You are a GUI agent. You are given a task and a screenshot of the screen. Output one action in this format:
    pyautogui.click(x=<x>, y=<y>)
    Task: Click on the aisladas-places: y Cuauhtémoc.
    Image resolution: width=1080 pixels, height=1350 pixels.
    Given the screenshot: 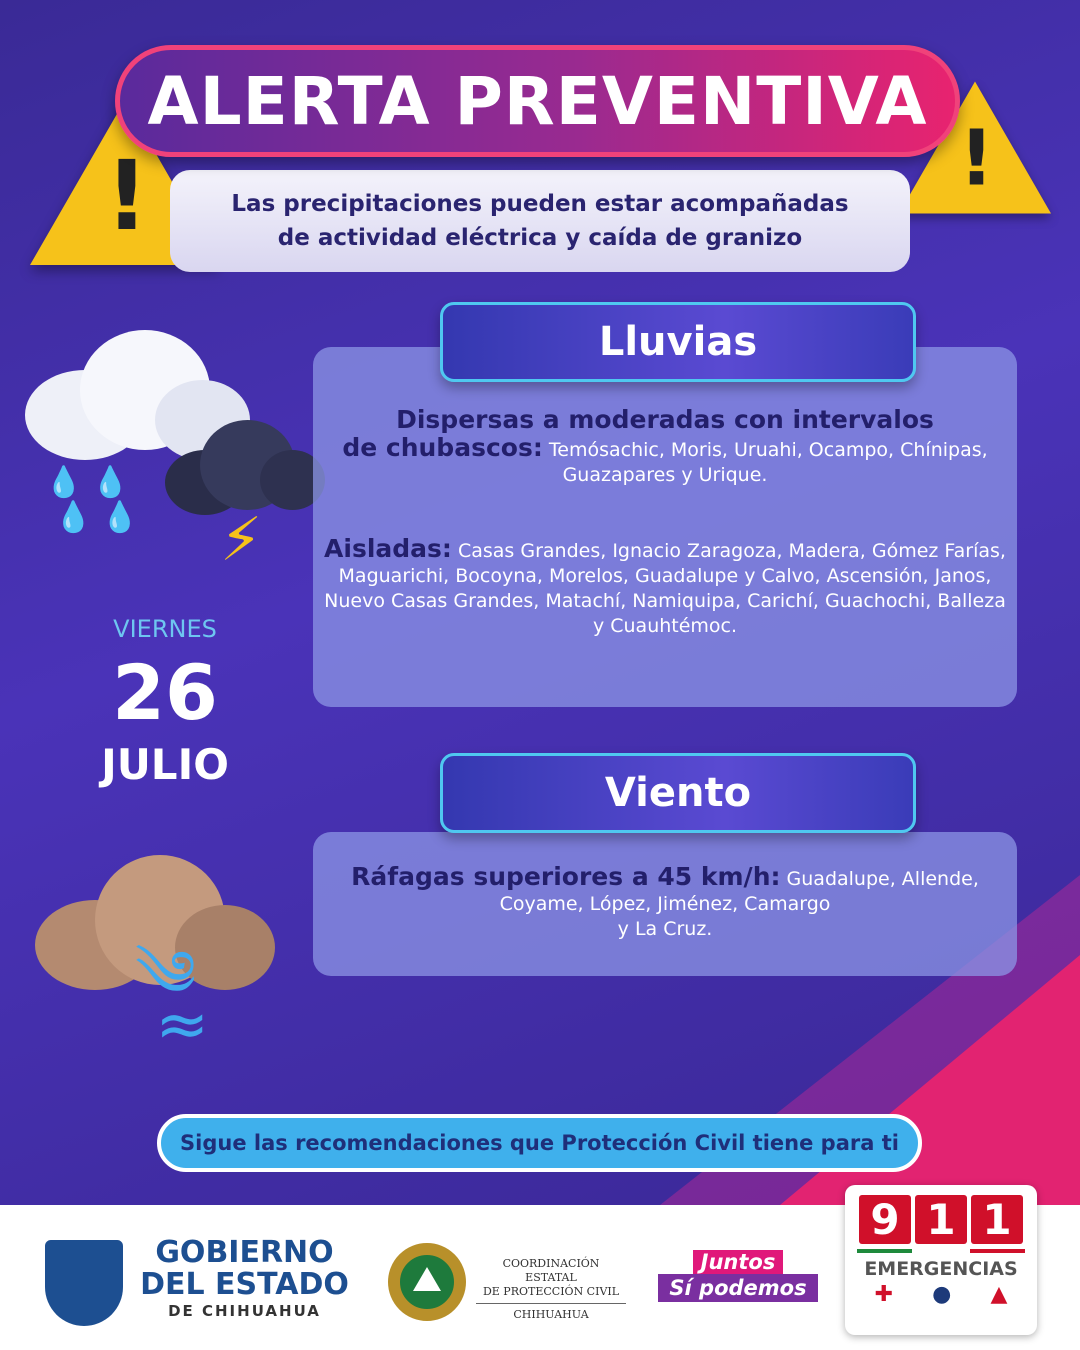 What is the action you would take?
    pyautogui.click(x=665, y=626)
    